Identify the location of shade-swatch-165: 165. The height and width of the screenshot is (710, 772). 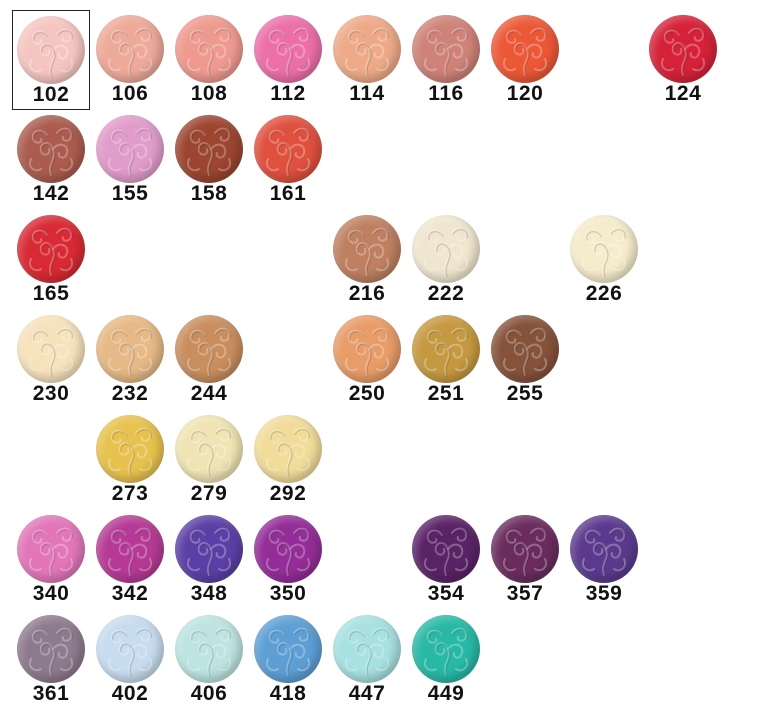
(51, 260).